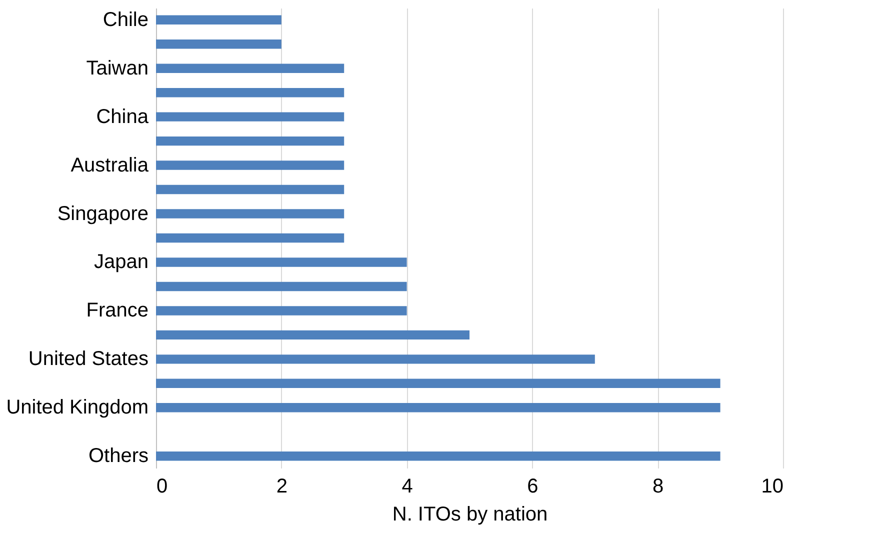 The height and width of the screenshot is (554, 881). I want to click on x-tick-label: 10, so click(772, 487).